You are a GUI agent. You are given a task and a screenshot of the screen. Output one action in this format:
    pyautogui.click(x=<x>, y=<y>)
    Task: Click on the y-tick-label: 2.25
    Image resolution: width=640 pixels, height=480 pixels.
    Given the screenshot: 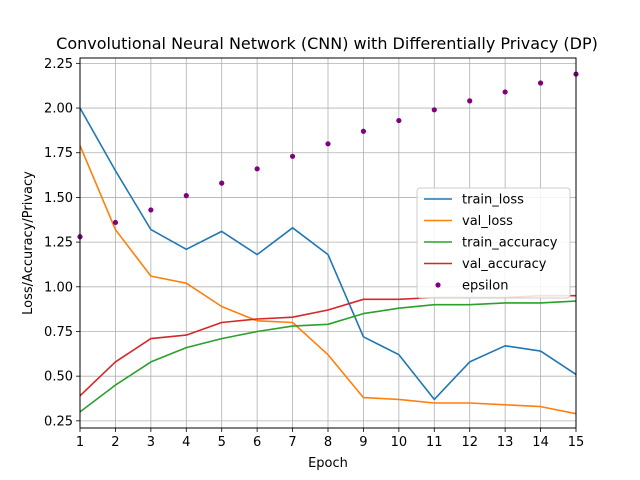 What is the action you would take?
    pyautogui.click(x=58, y=64)
    